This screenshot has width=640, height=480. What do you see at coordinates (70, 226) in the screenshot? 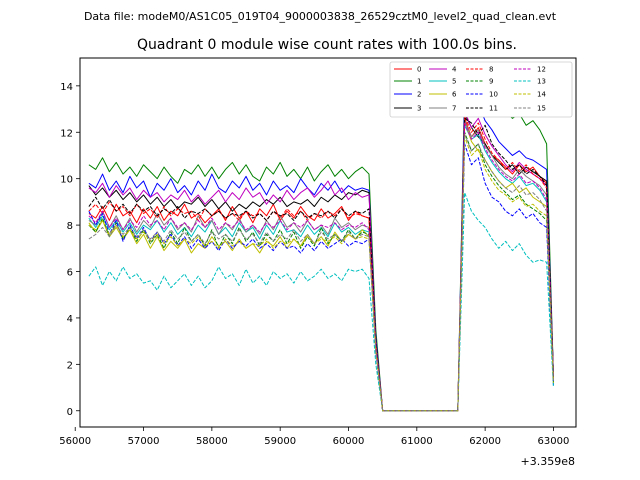
I see `y-tick-label: 8` at bounding box center [70, 226].